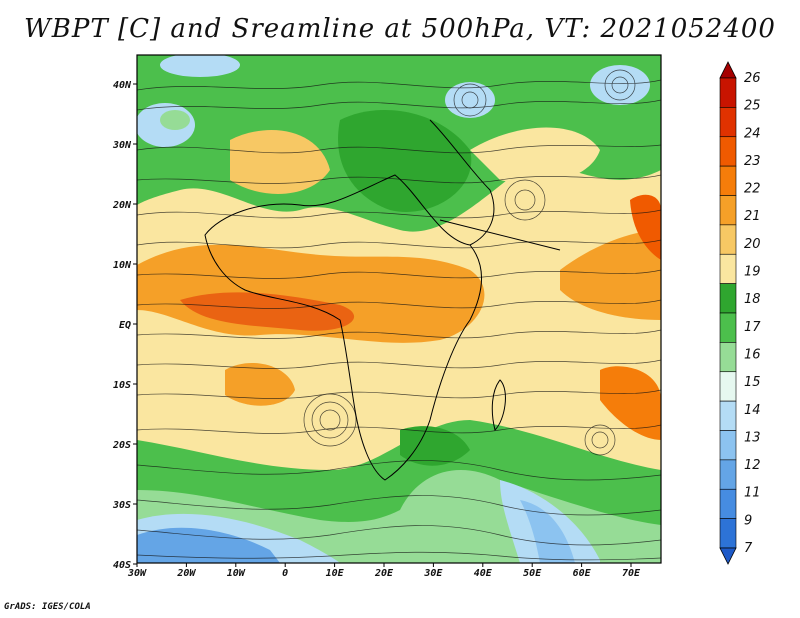  I want to click on colorbar-top-arrow, so click(728, 70).